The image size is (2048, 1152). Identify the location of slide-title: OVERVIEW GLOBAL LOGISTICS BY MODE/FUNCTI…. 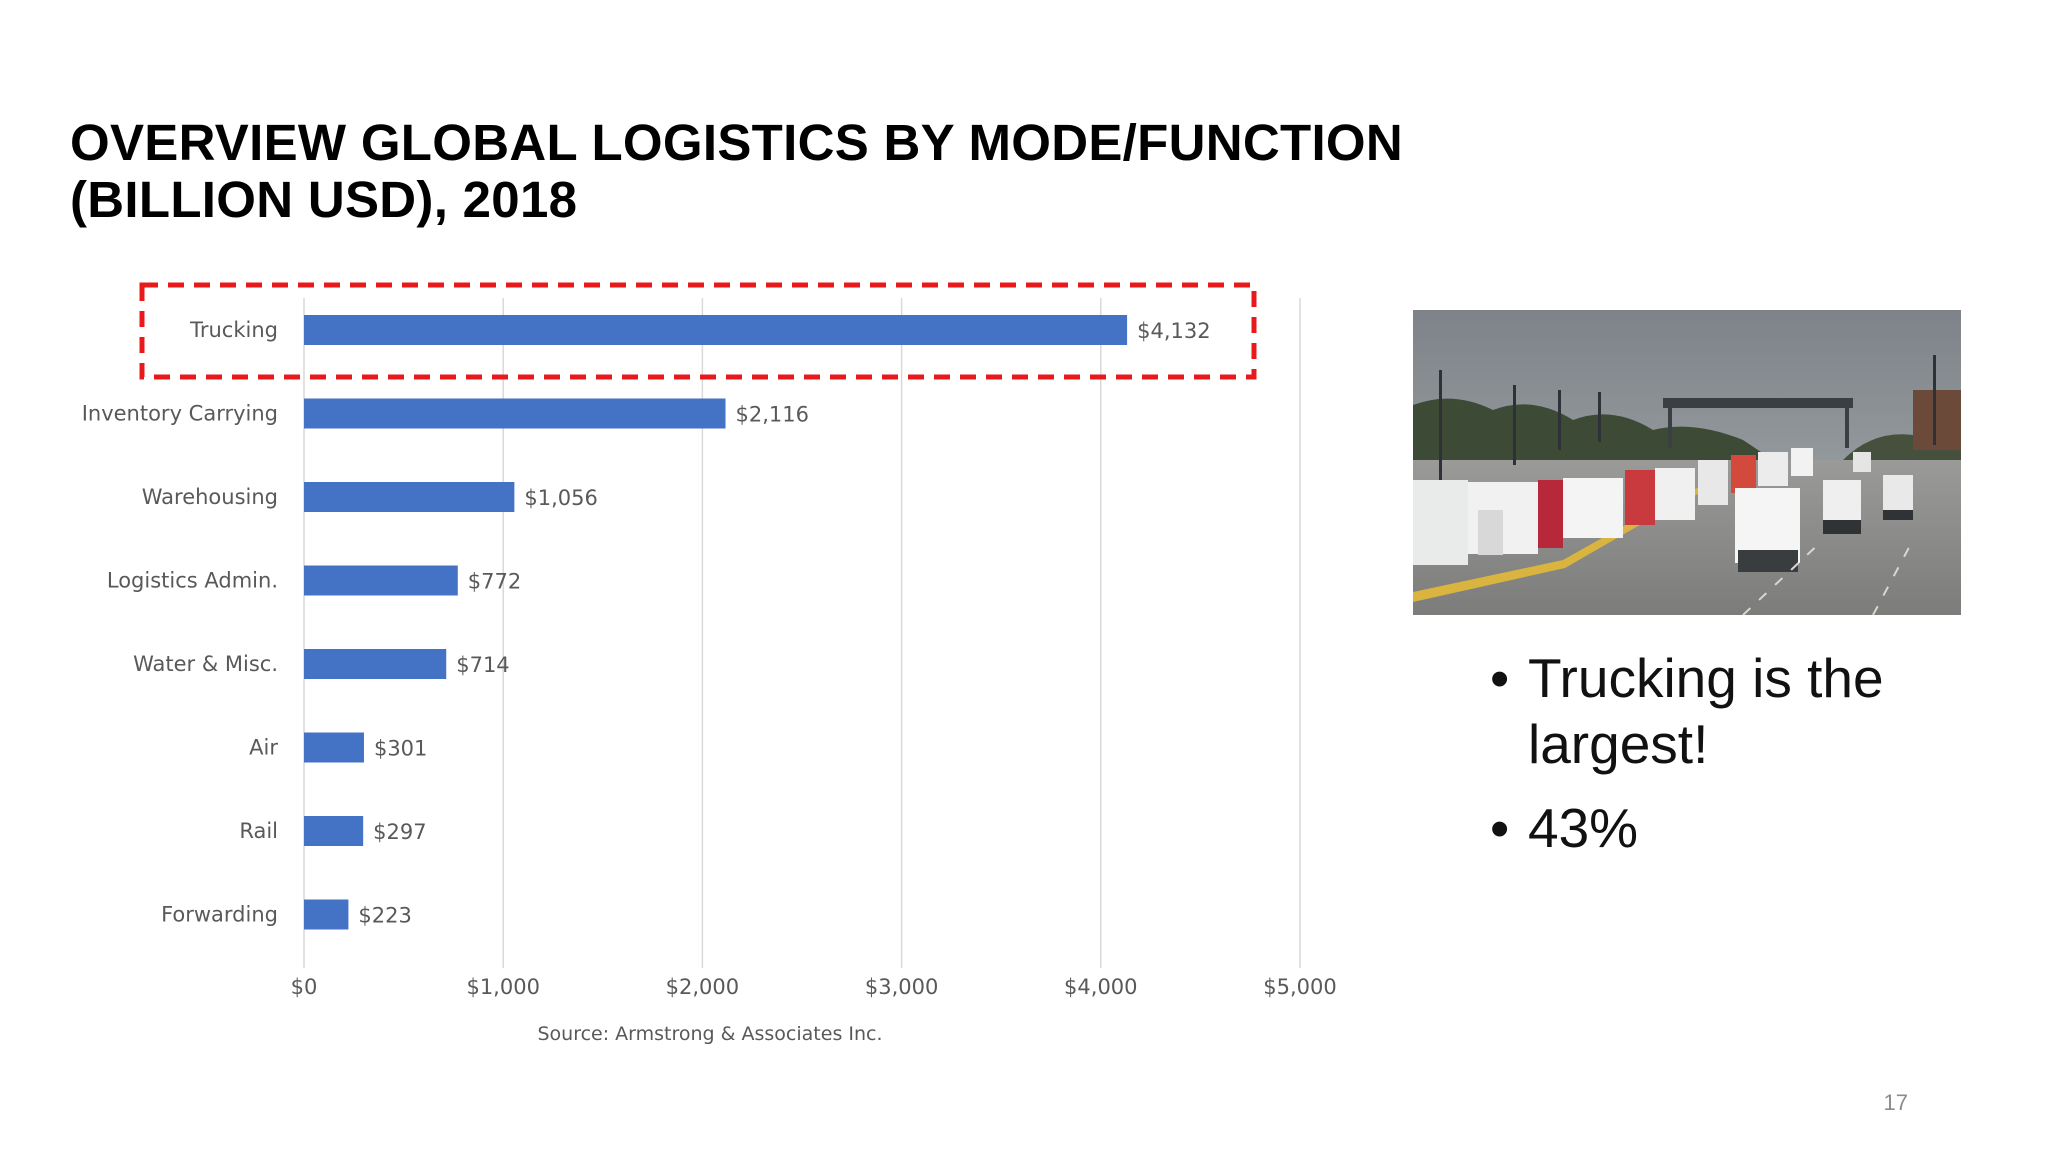
(770, 171).